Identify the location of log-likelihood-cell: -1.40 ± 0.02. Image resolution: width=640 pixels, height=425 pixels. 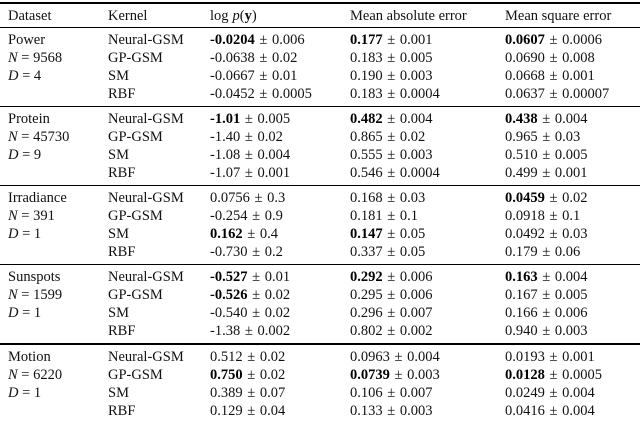
(280, 137).